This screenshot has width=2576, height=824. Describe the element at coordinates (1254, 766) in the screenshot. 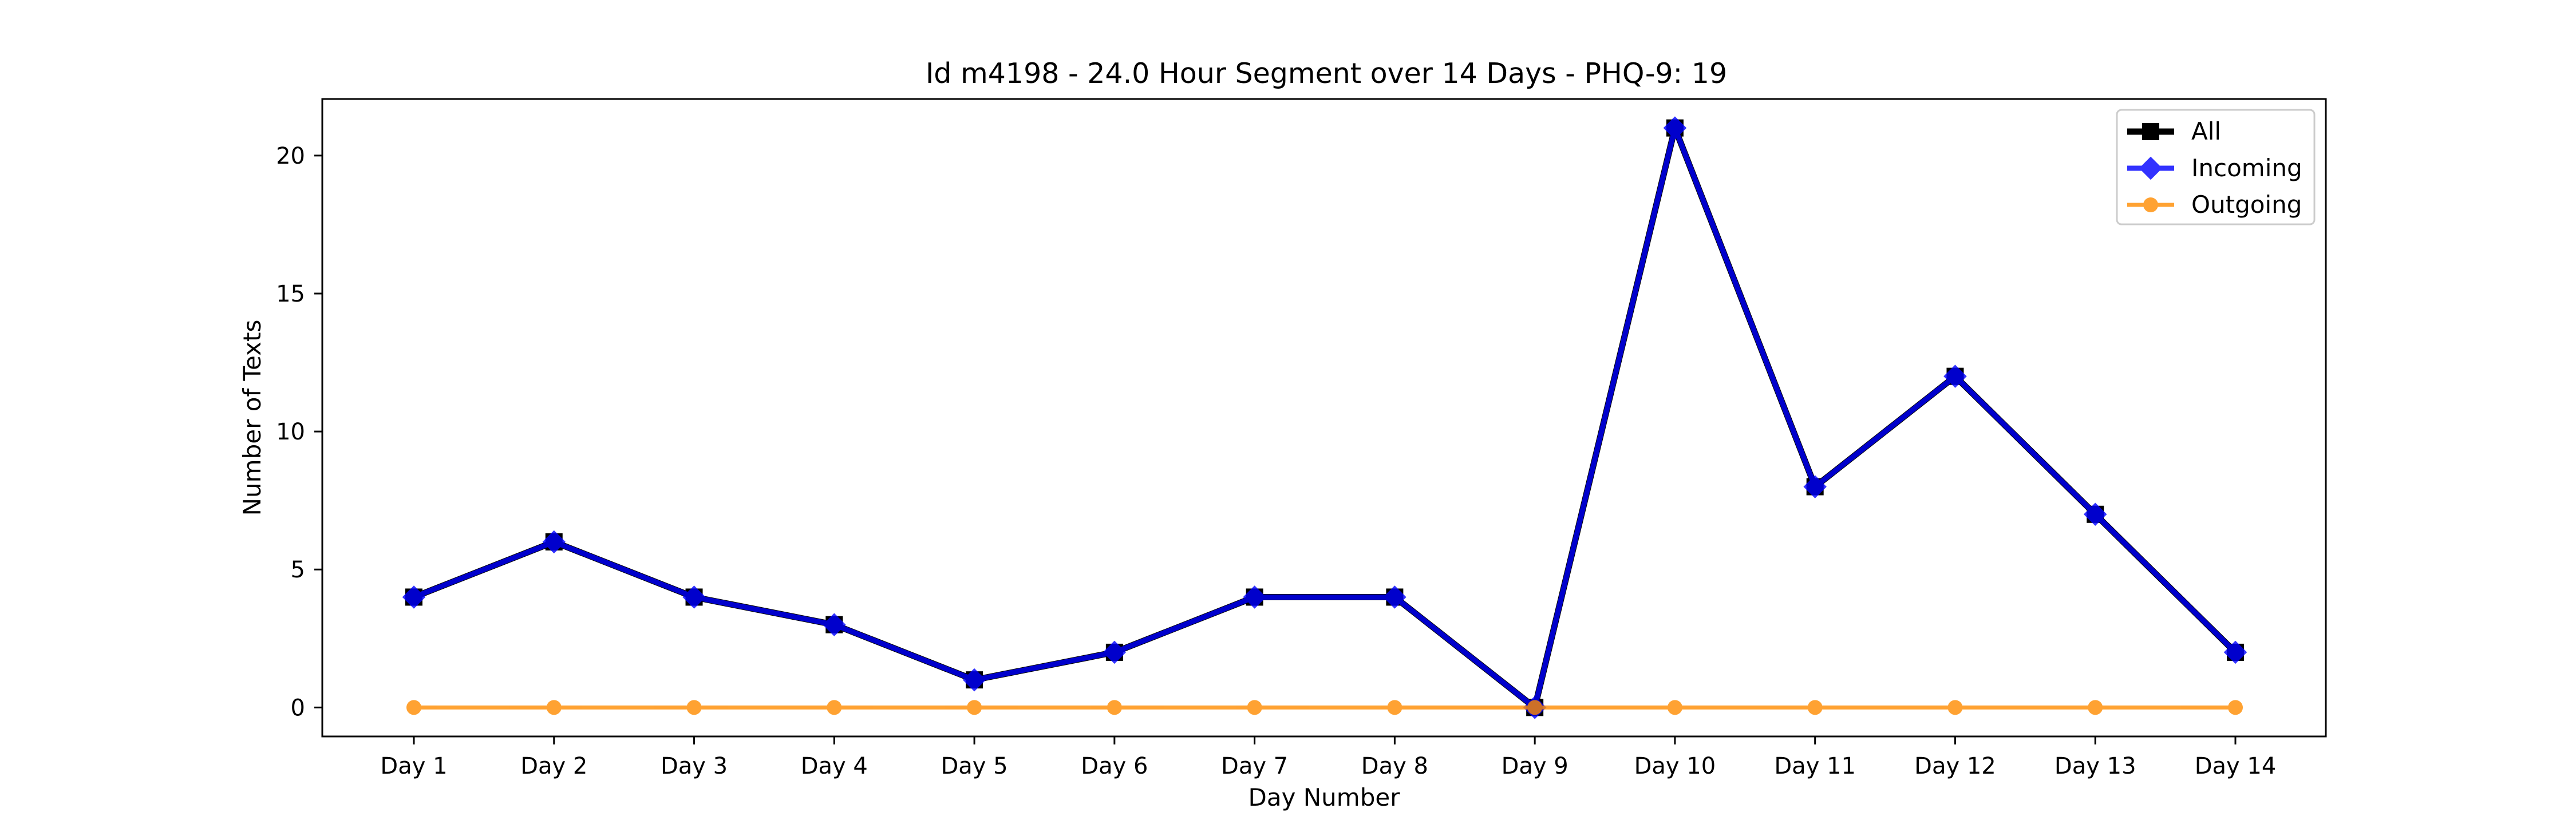

I see `x-tick-label: Day 7` at that location.